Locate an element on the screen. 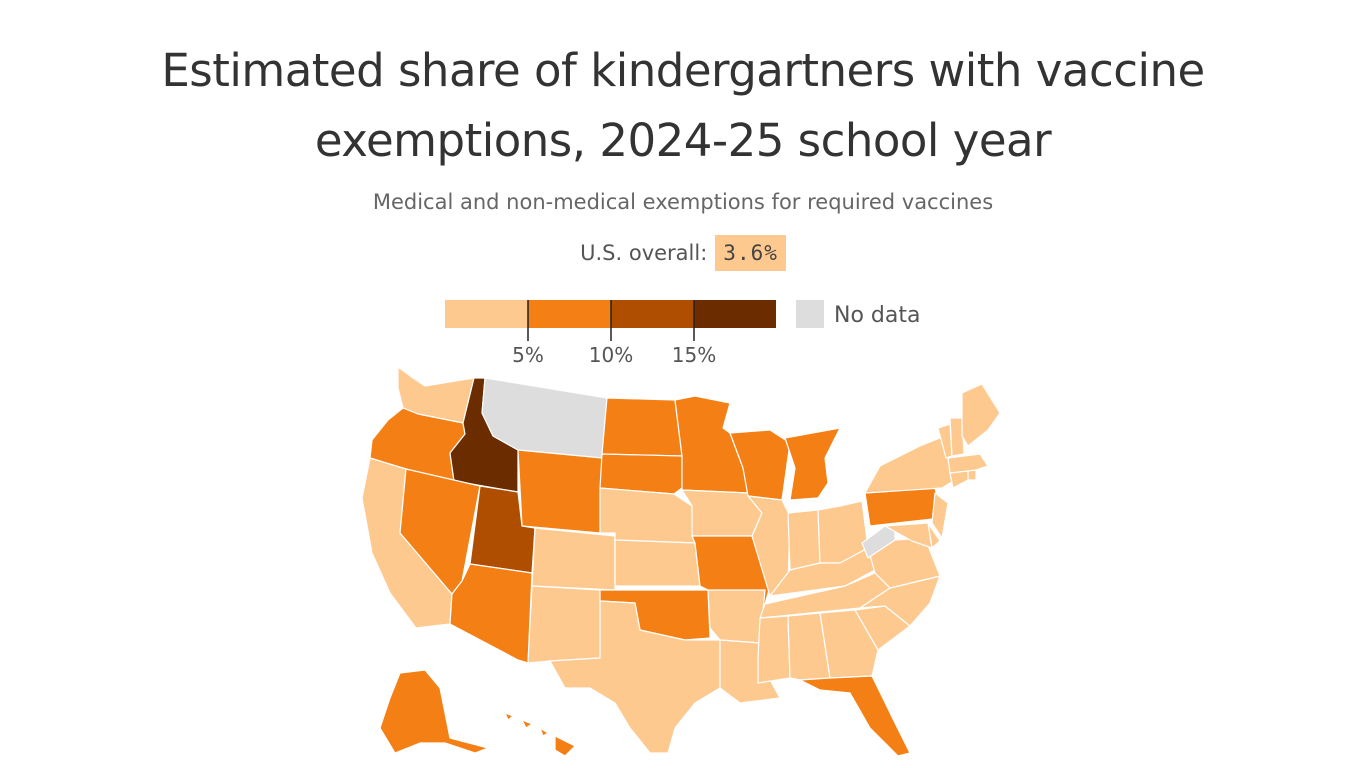  state-sd: South Dakota is located at coordinates (641, 474).